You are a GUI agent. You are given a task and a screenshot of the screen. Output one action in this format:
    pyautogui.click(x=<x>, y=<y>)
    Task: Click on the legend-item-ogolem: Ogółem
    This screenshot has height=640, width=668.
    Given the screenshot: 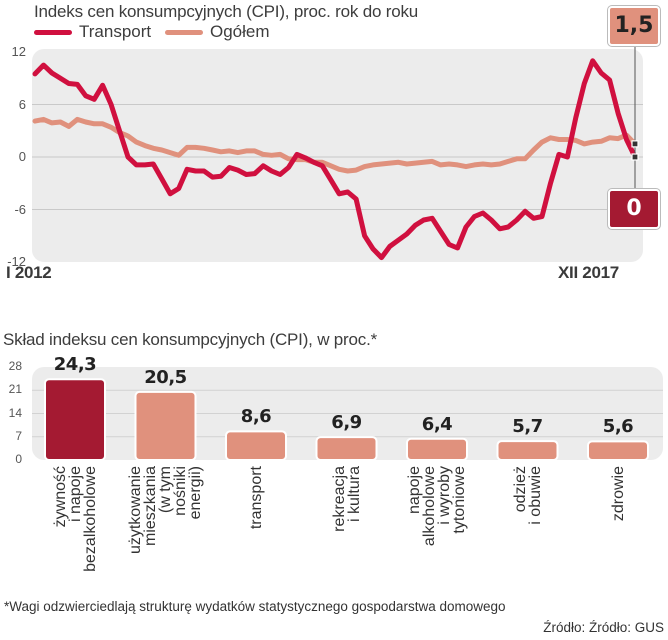 What is the action you would take?
    pyautogui.click(x=217, y=32)
    